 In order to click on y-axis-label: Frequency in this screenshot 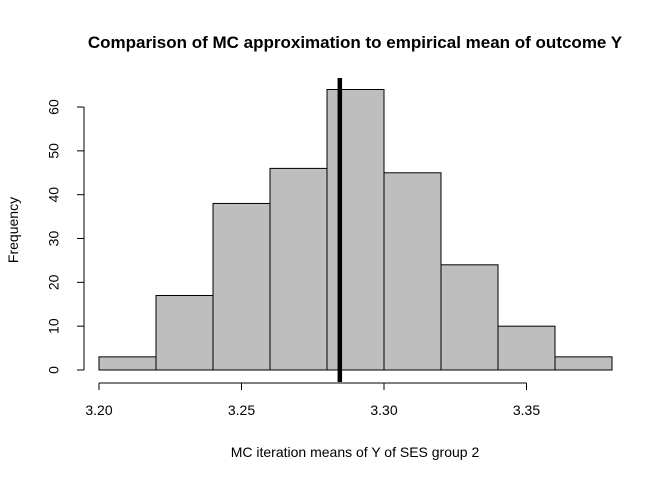, I will do `click(13, 230)`.